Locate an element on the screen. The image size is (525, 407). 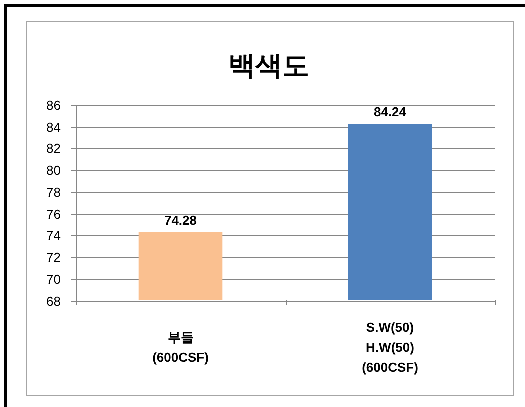
y-tick-label: 82 is located at coordinates (53, 148).